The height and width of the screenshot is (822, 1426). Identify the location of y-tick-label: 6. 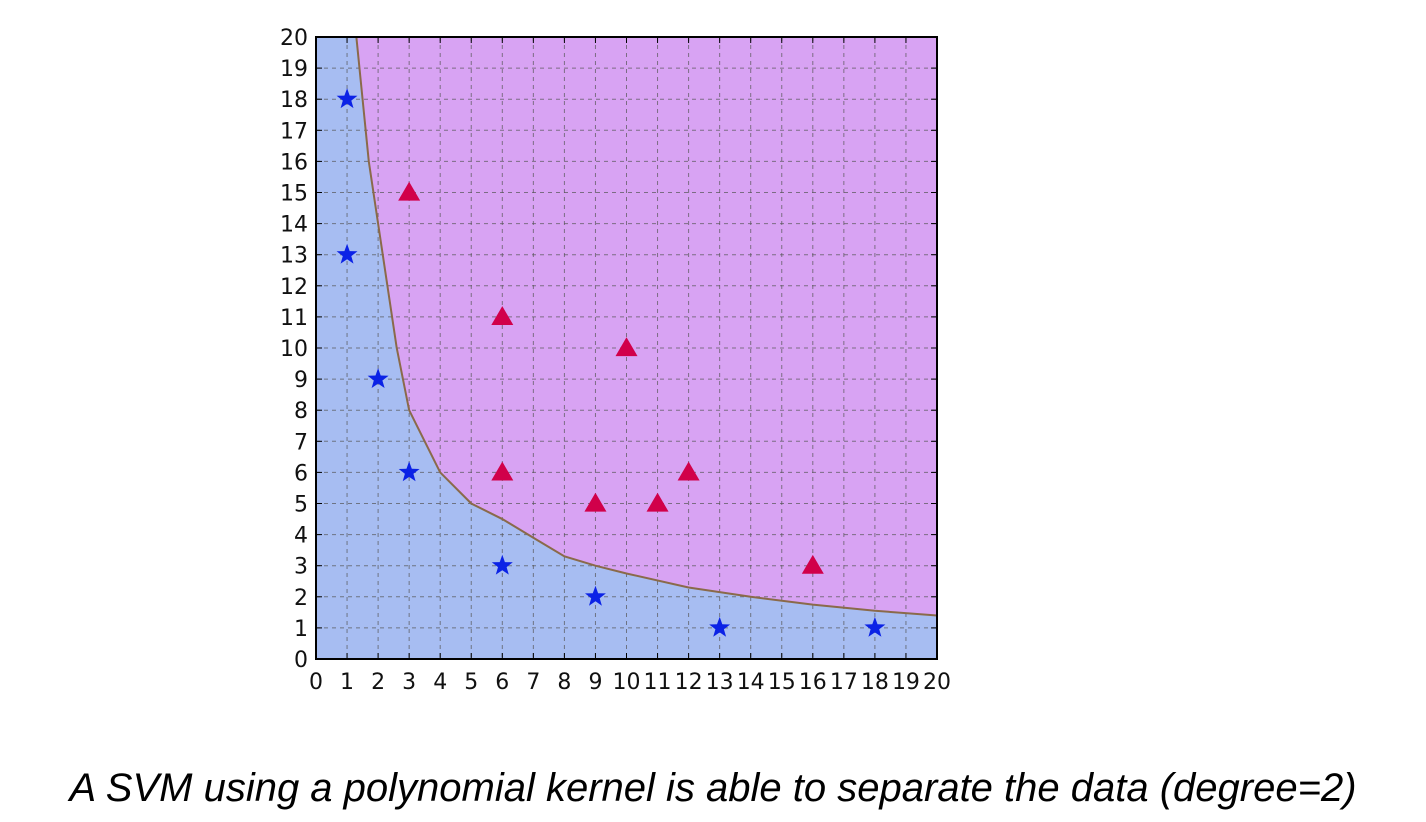
(301, 473).